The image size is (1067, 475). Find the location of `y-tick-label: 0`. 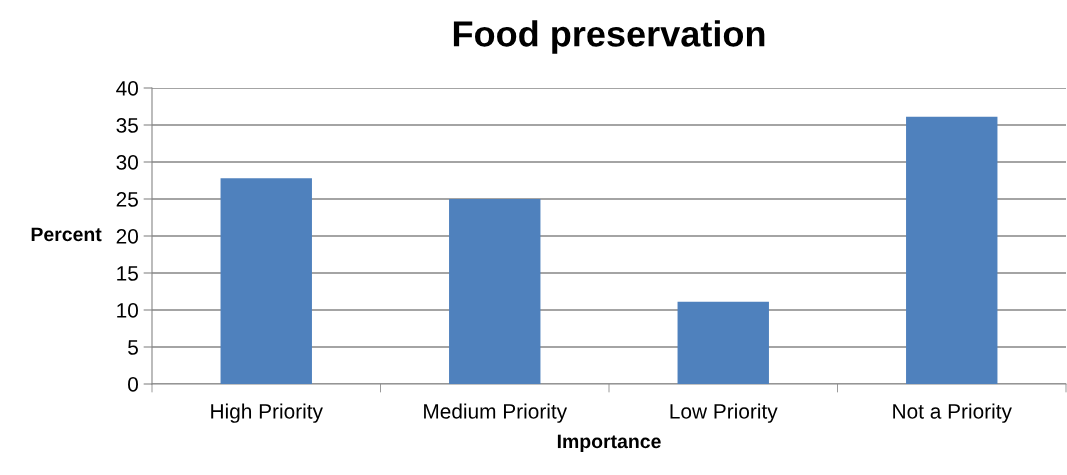

y-tick-label: 0 is located at coordinates (133, 384).